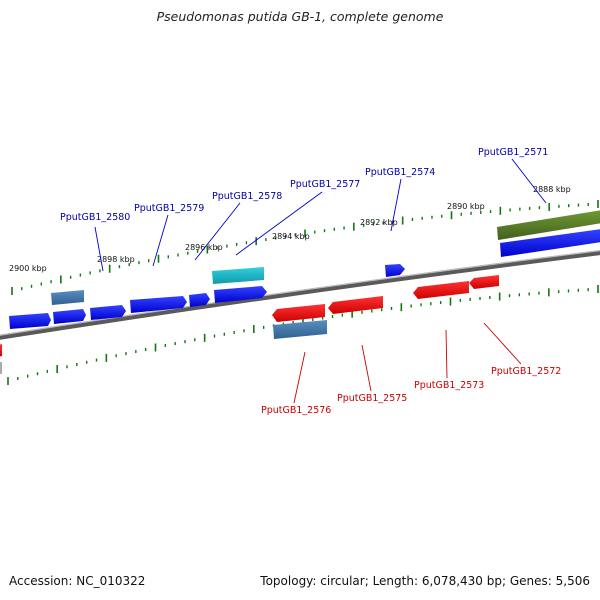 The height and width of the screenshot is (600, 600). I want to click on accession-value: NC_010322, so click(111, 581).